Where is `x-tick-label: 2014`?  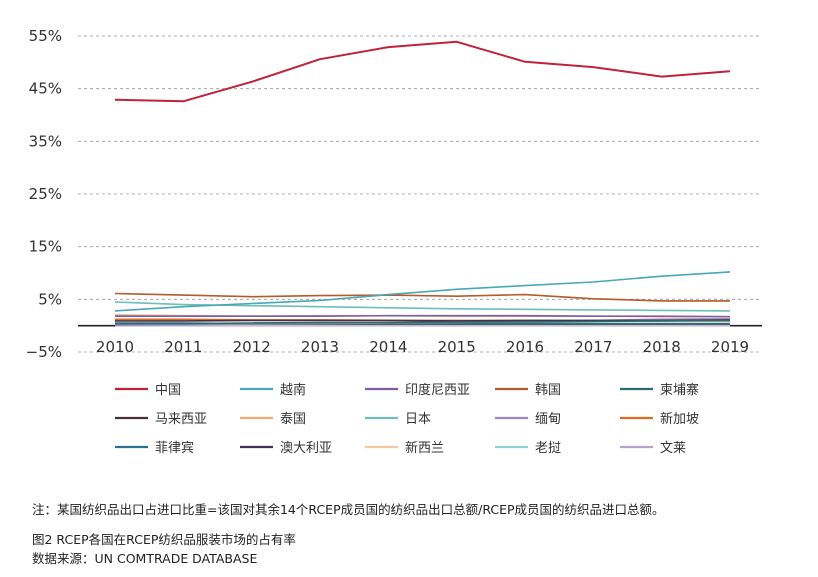
x-tick-label: 2014 is located at coordinates (388, 347).